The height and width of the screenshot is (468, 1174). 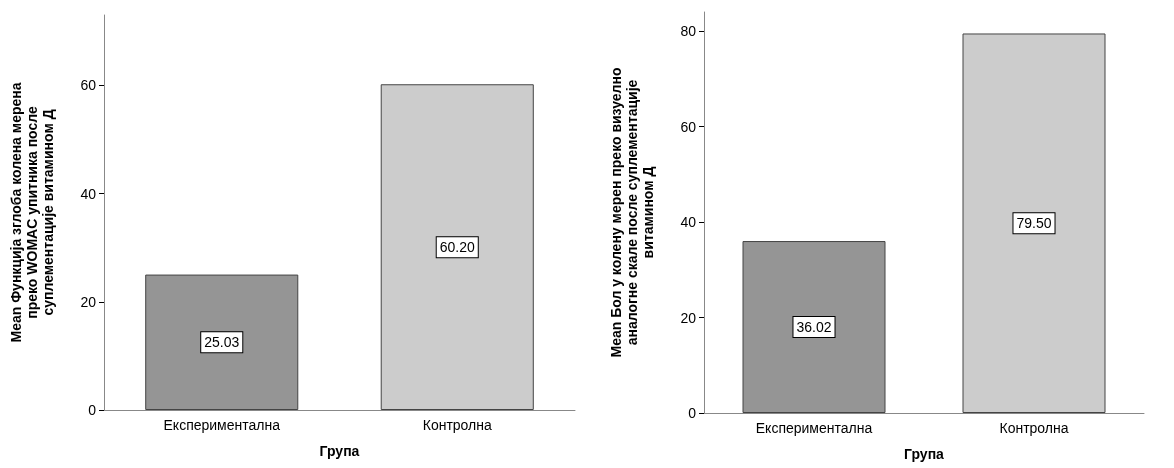 I want to click on y-tick-label: 80, so click(x=688, y=31).